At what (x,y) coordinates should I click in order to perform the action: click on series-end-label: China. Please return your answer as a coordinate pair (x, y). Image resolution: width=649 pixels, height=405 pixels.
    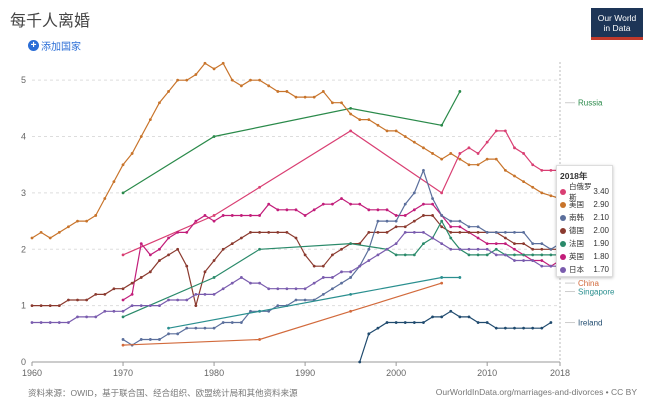
    Looking at the image, I should click on (588, 283).